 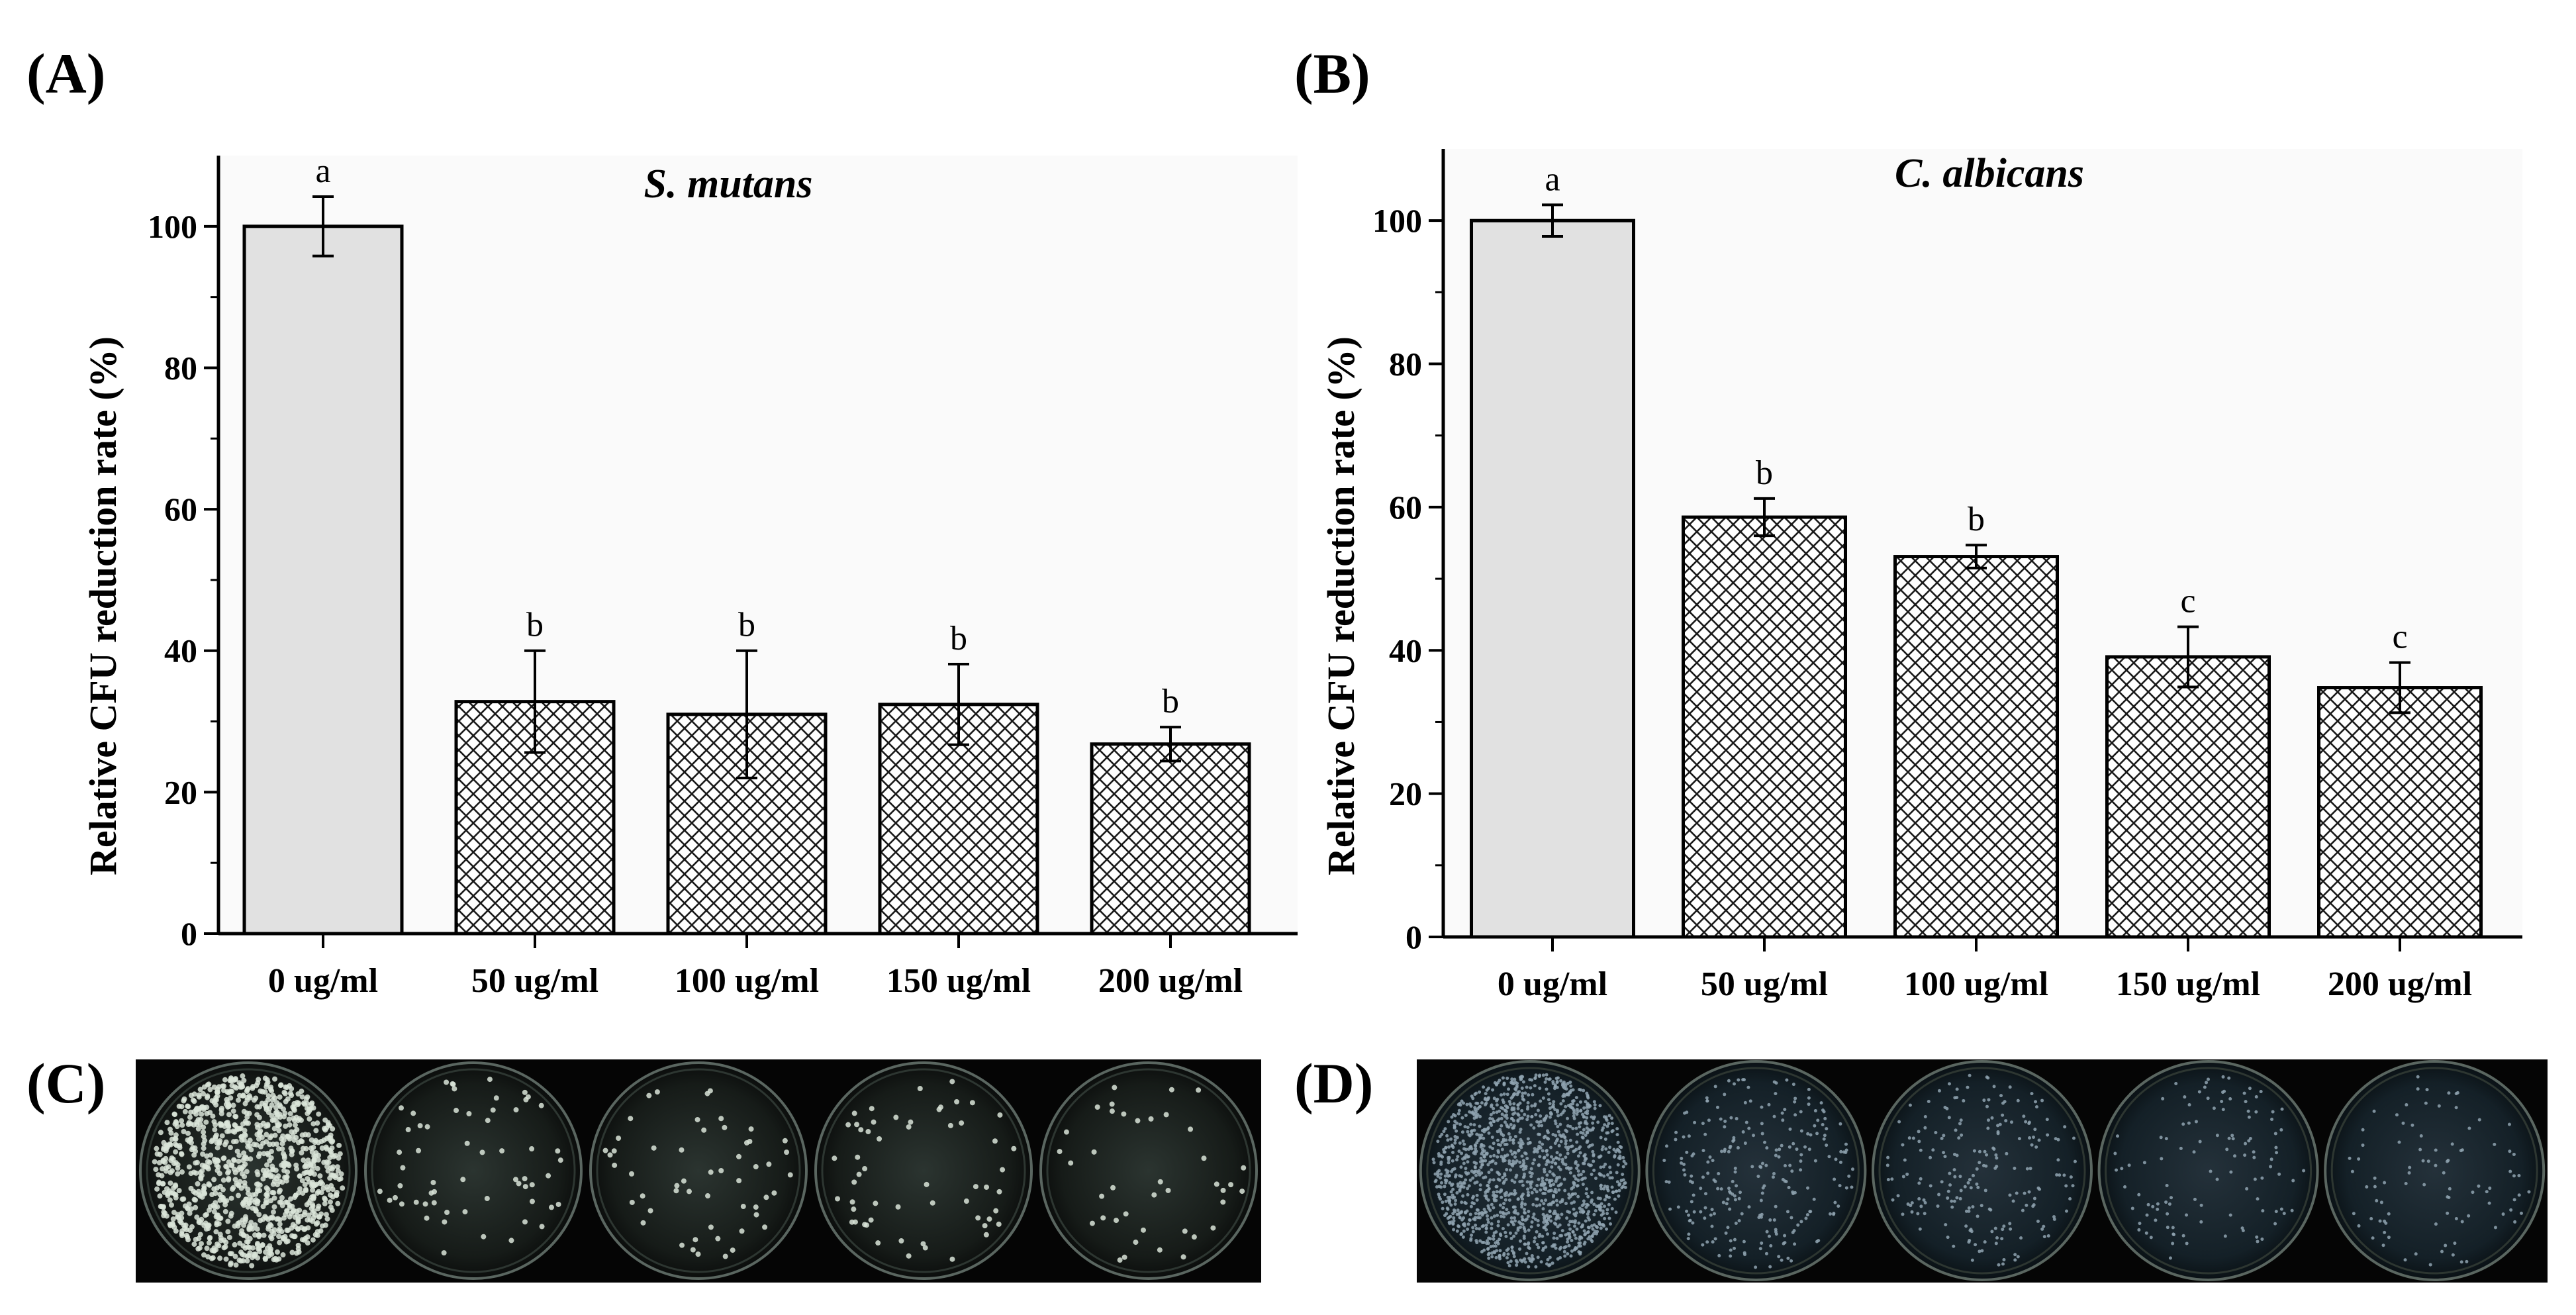 I want to click on chart-title: C. albicans, so click(x=1989, y=173).